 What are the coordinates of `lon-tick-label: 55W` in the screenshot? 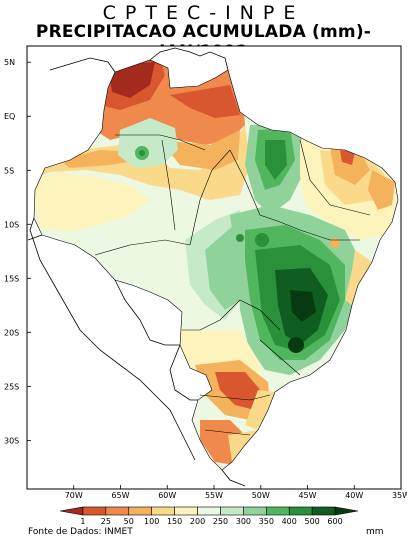 It's located at (214, 495).